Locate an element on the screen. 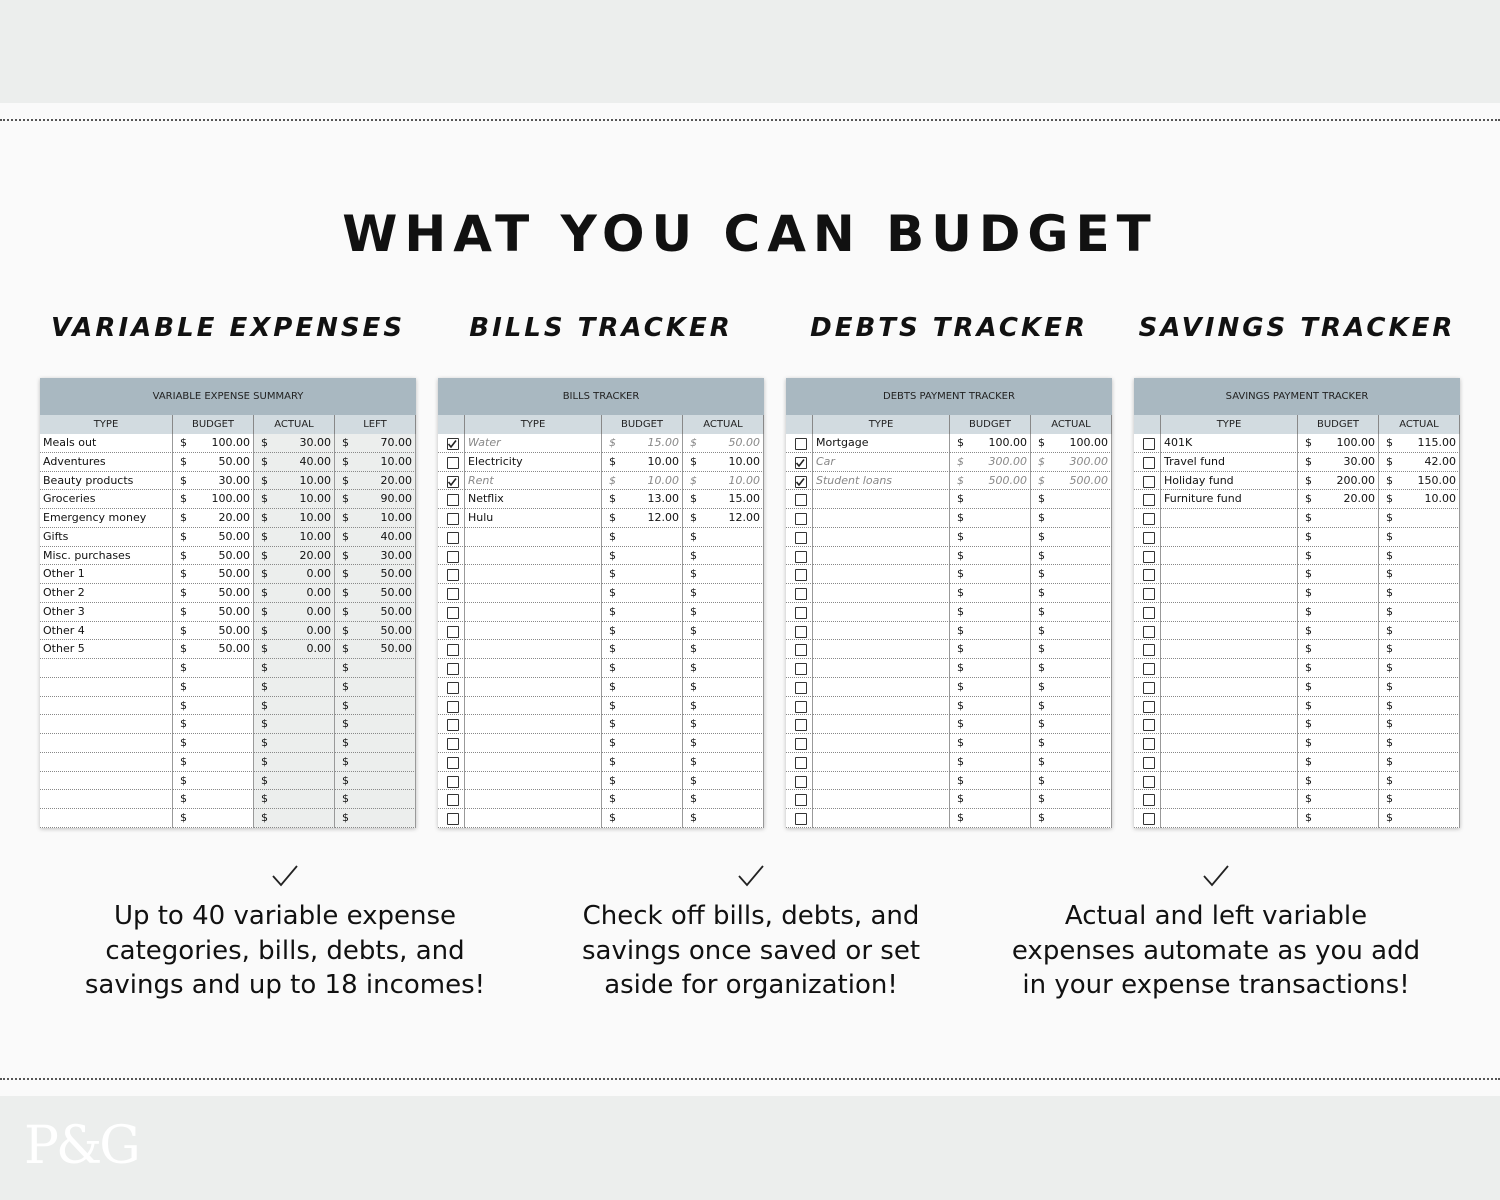 The height and width of the screenshot is (1200, 1500). item-name: Other 1 is located at coordinates (64, 574).